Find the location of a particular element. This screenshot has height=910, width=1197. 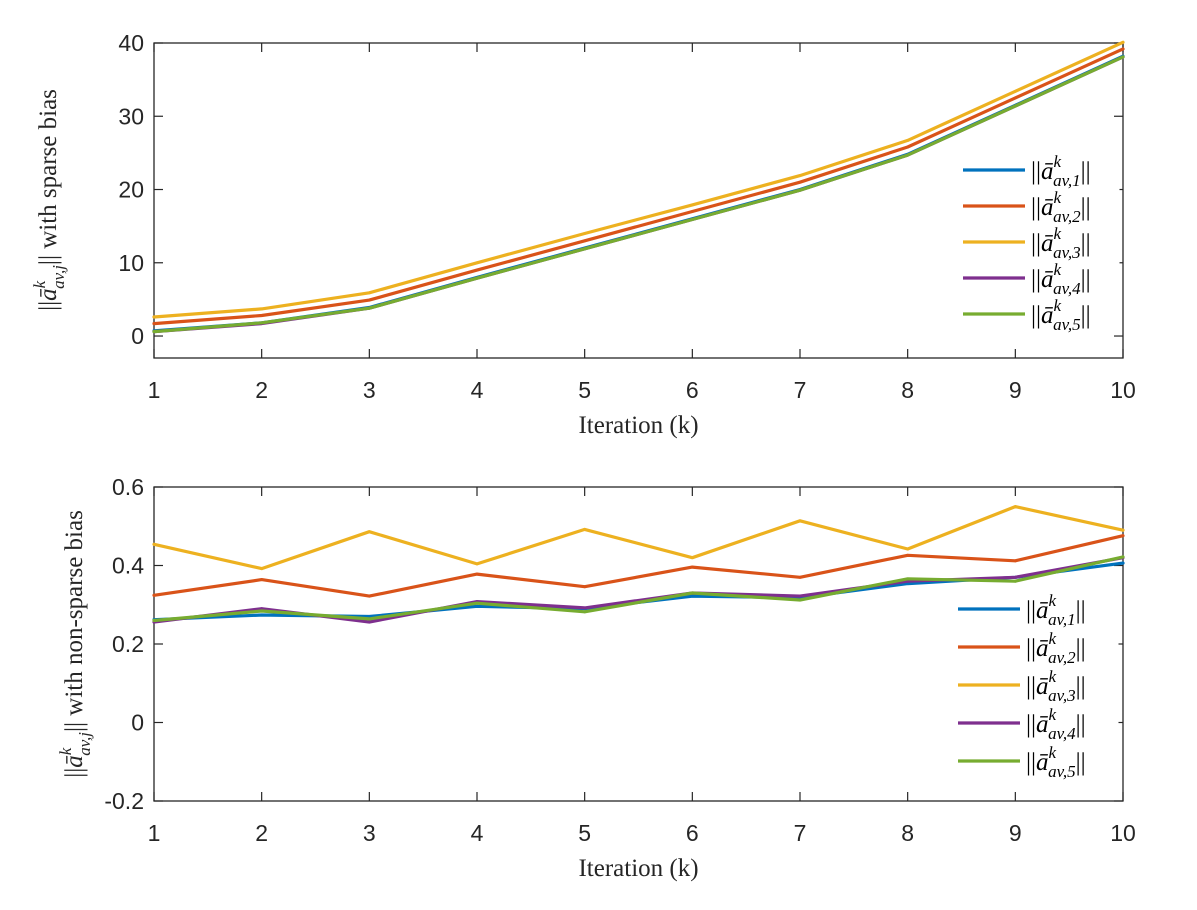

legend-entry-3: ||āk av,3|| is located at coordinates (1056, 686).